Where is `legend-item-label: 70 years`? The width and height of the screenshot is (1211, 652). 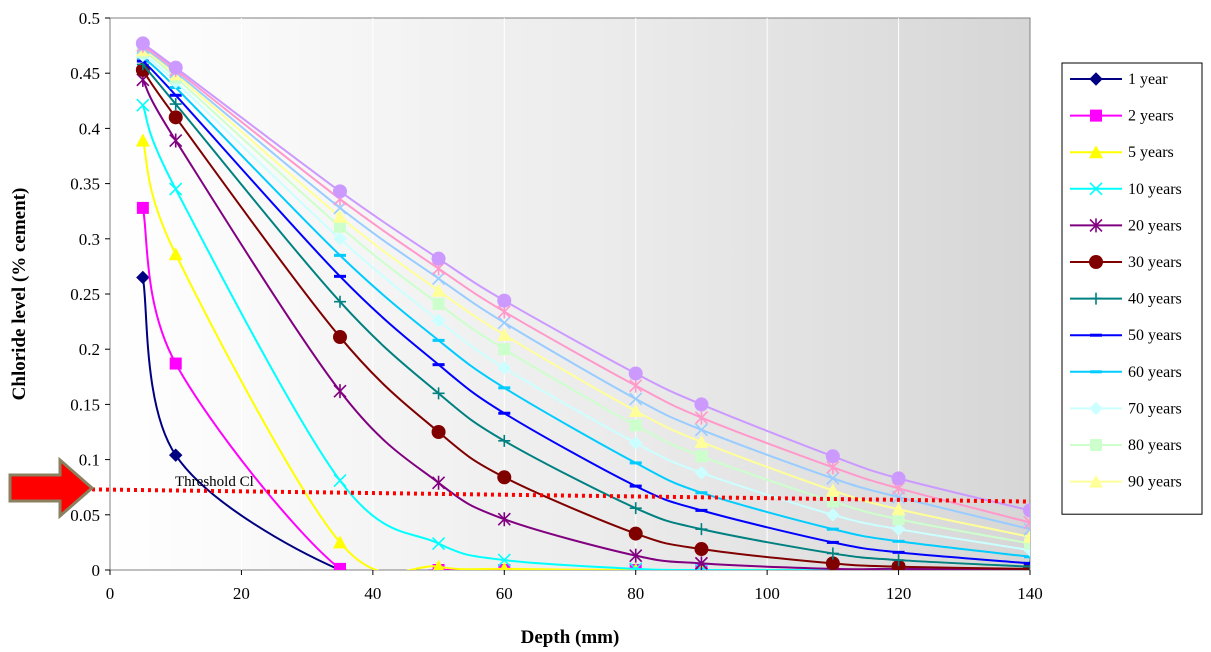
legend-item-label: 70 years is located at coordinates (1155, 408).